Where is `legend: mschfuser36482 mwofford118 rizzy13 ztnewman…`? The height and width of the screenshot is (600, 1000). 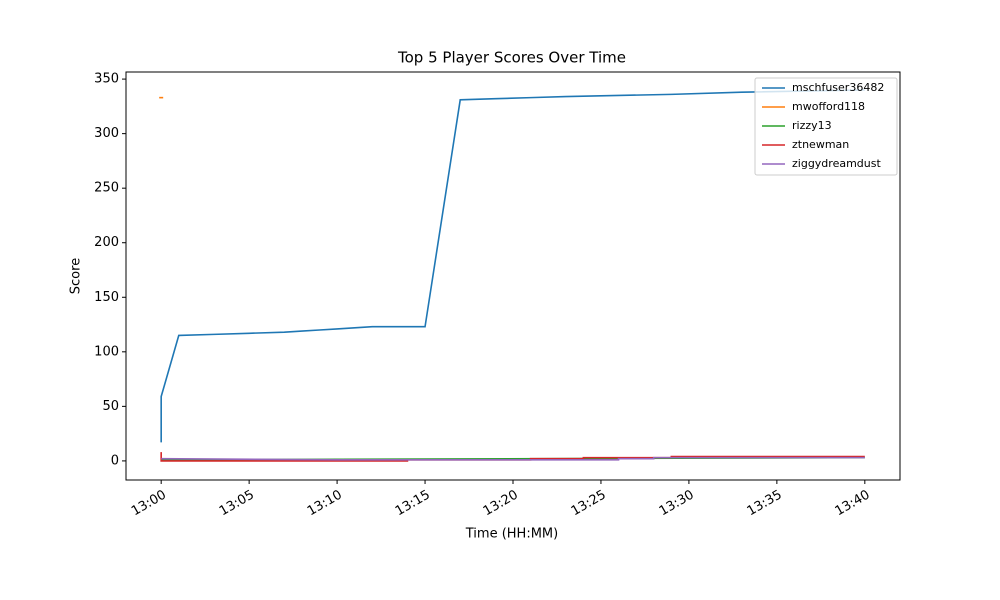
legend: mschfuser36482 mwofford118 rizzy13 ztnewman… is located at coordinates (826, 126).